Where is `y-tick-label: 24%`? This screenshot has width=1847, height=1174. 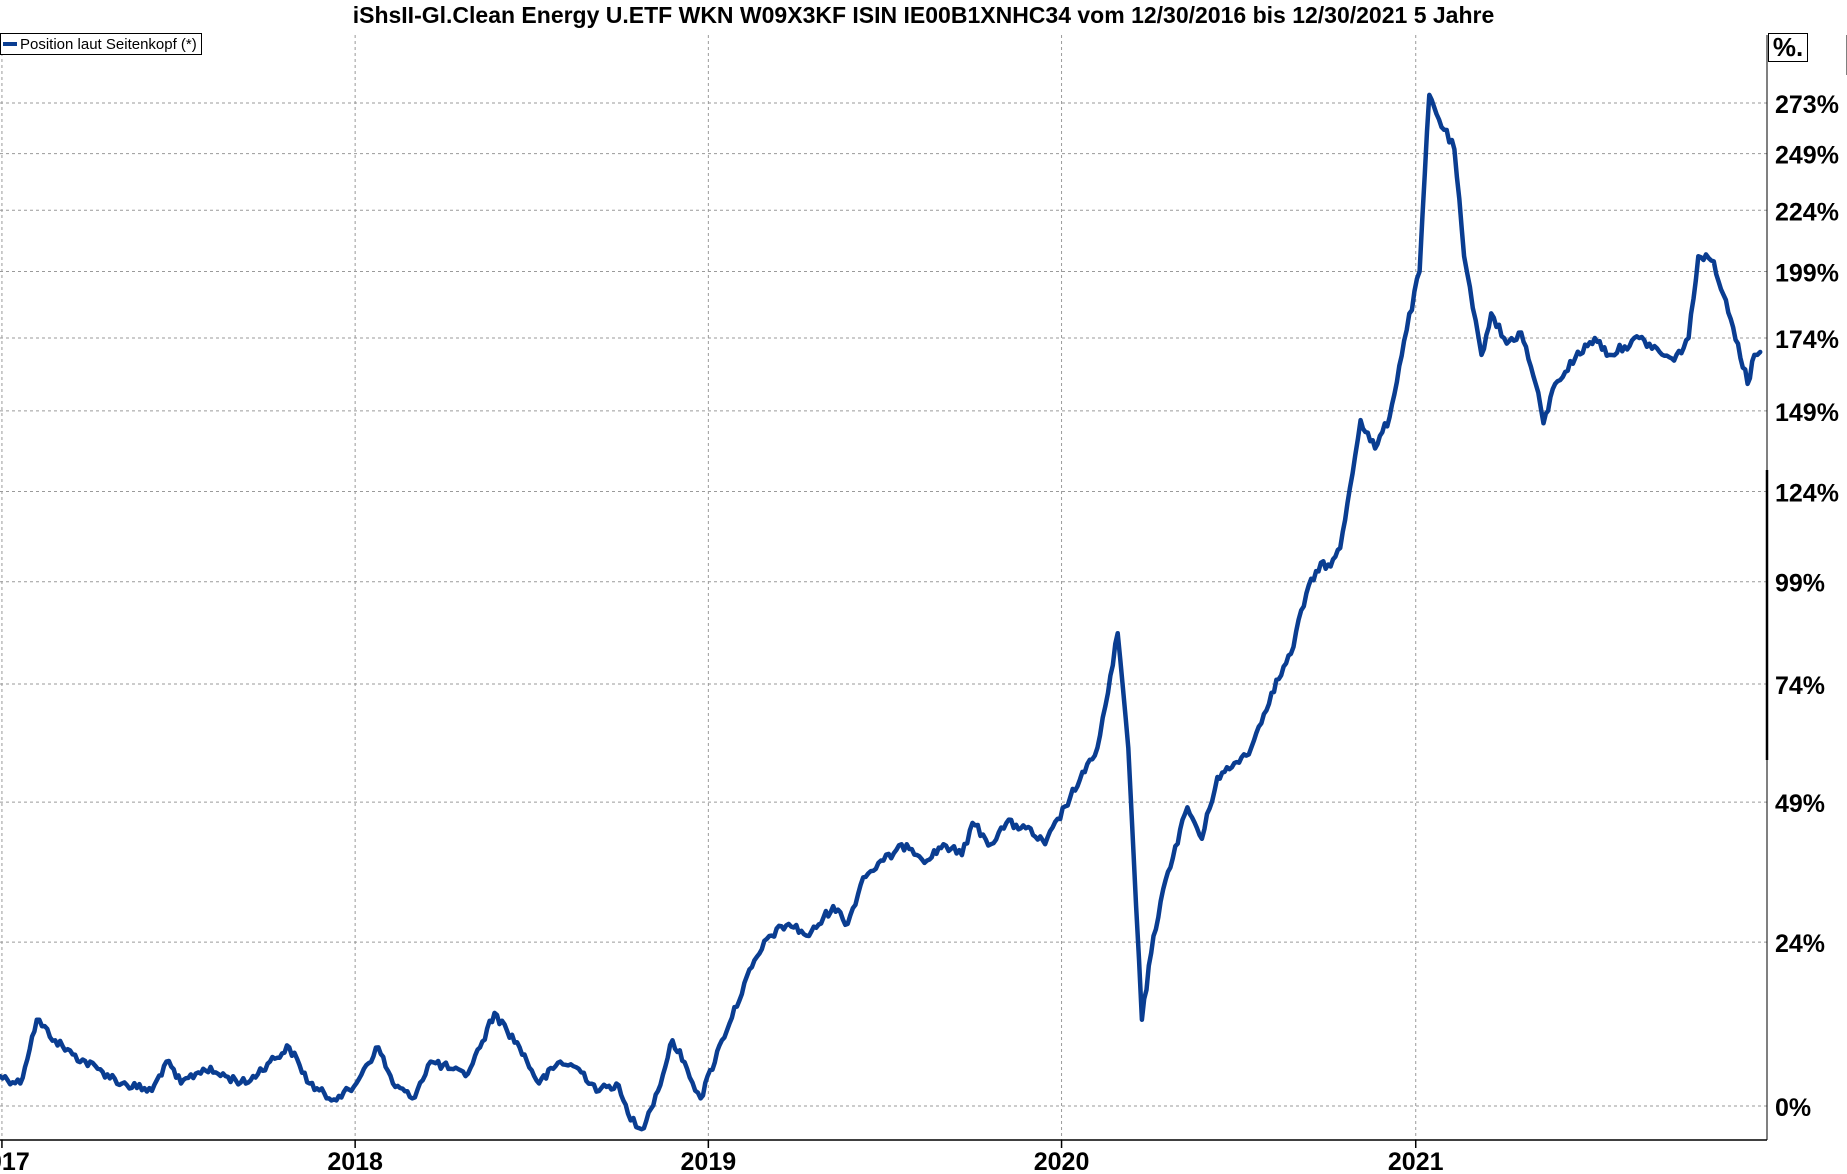 y-tick-label: 24% is located at coordinates (1800, 944).